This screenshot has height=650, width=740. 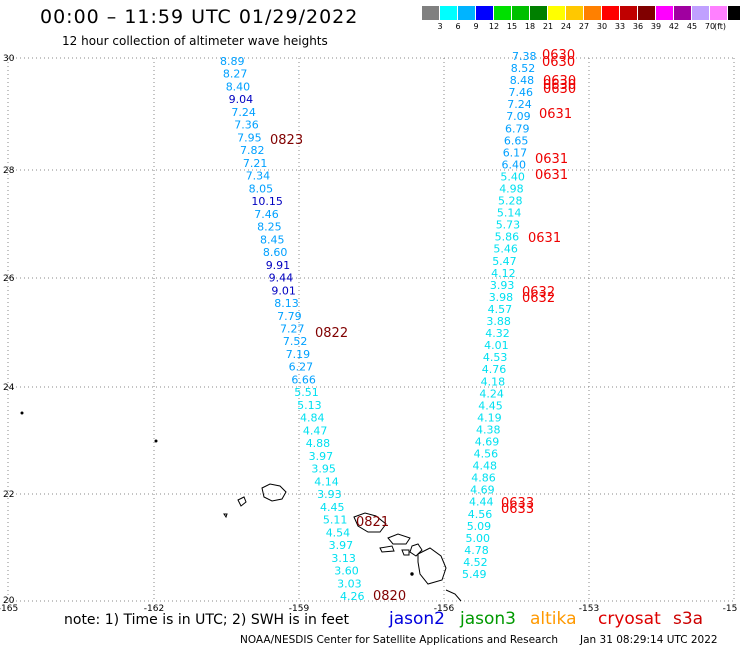 What do you see at coordinates (501, 297) in the screenshot?
I see `wave-height-label: 3.98` at bounding box center [501, 297].